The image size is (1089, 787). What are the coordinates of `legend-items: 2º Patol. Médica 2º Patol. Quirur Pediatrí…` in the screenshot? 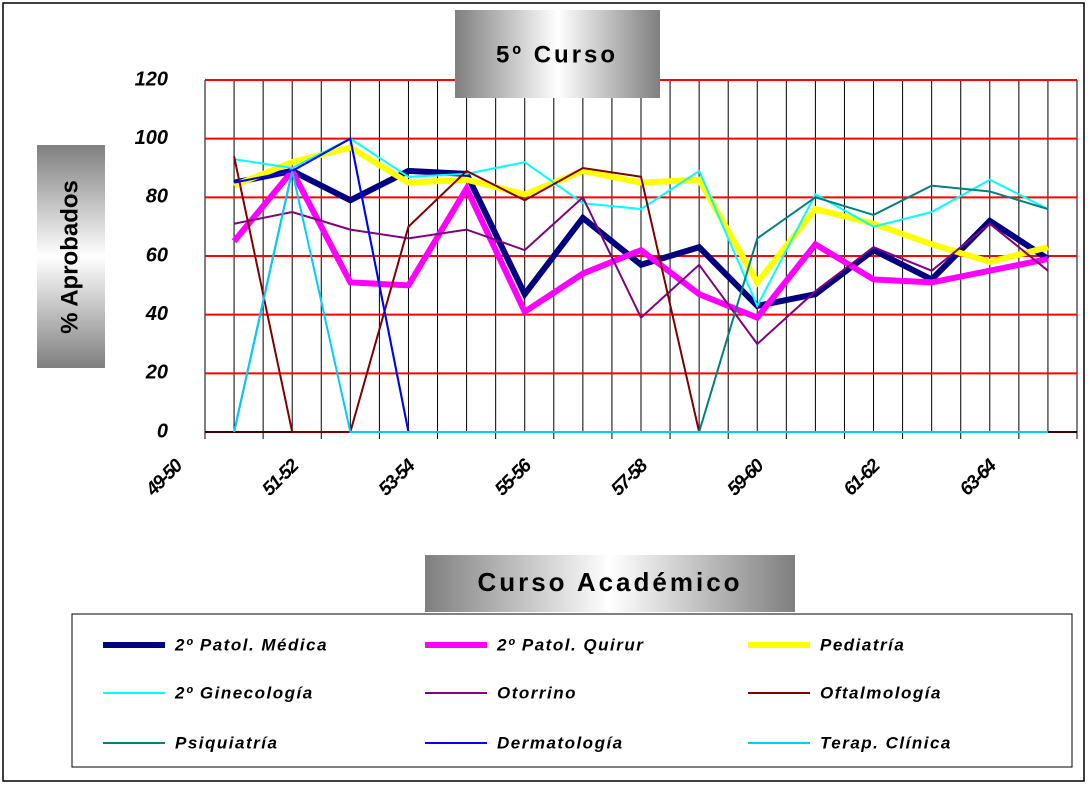 It's located at (527, 693).